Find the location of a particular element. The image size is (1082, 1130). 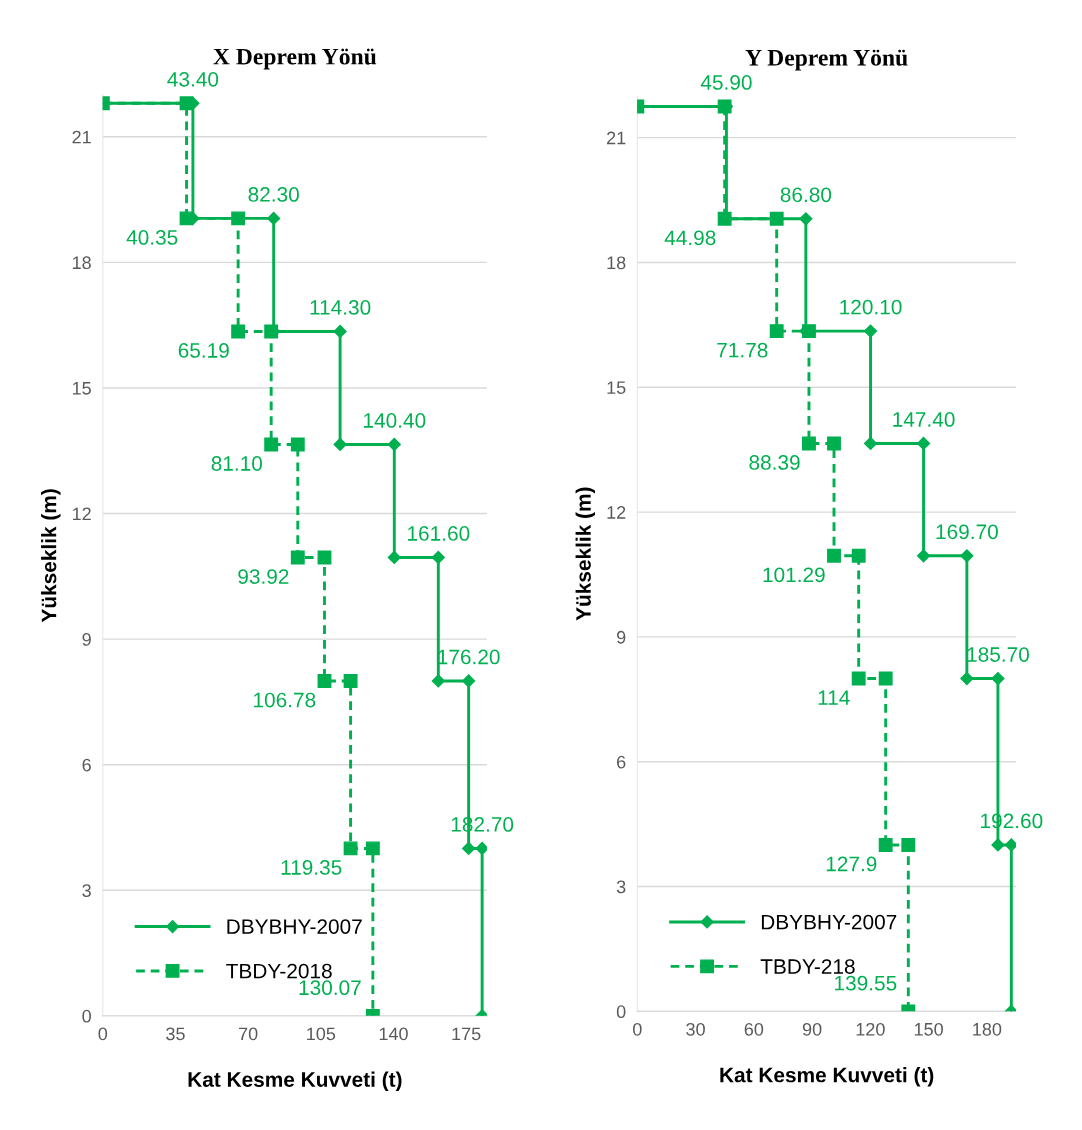

annotation: 40.35 is located at coordinates (152, 237).